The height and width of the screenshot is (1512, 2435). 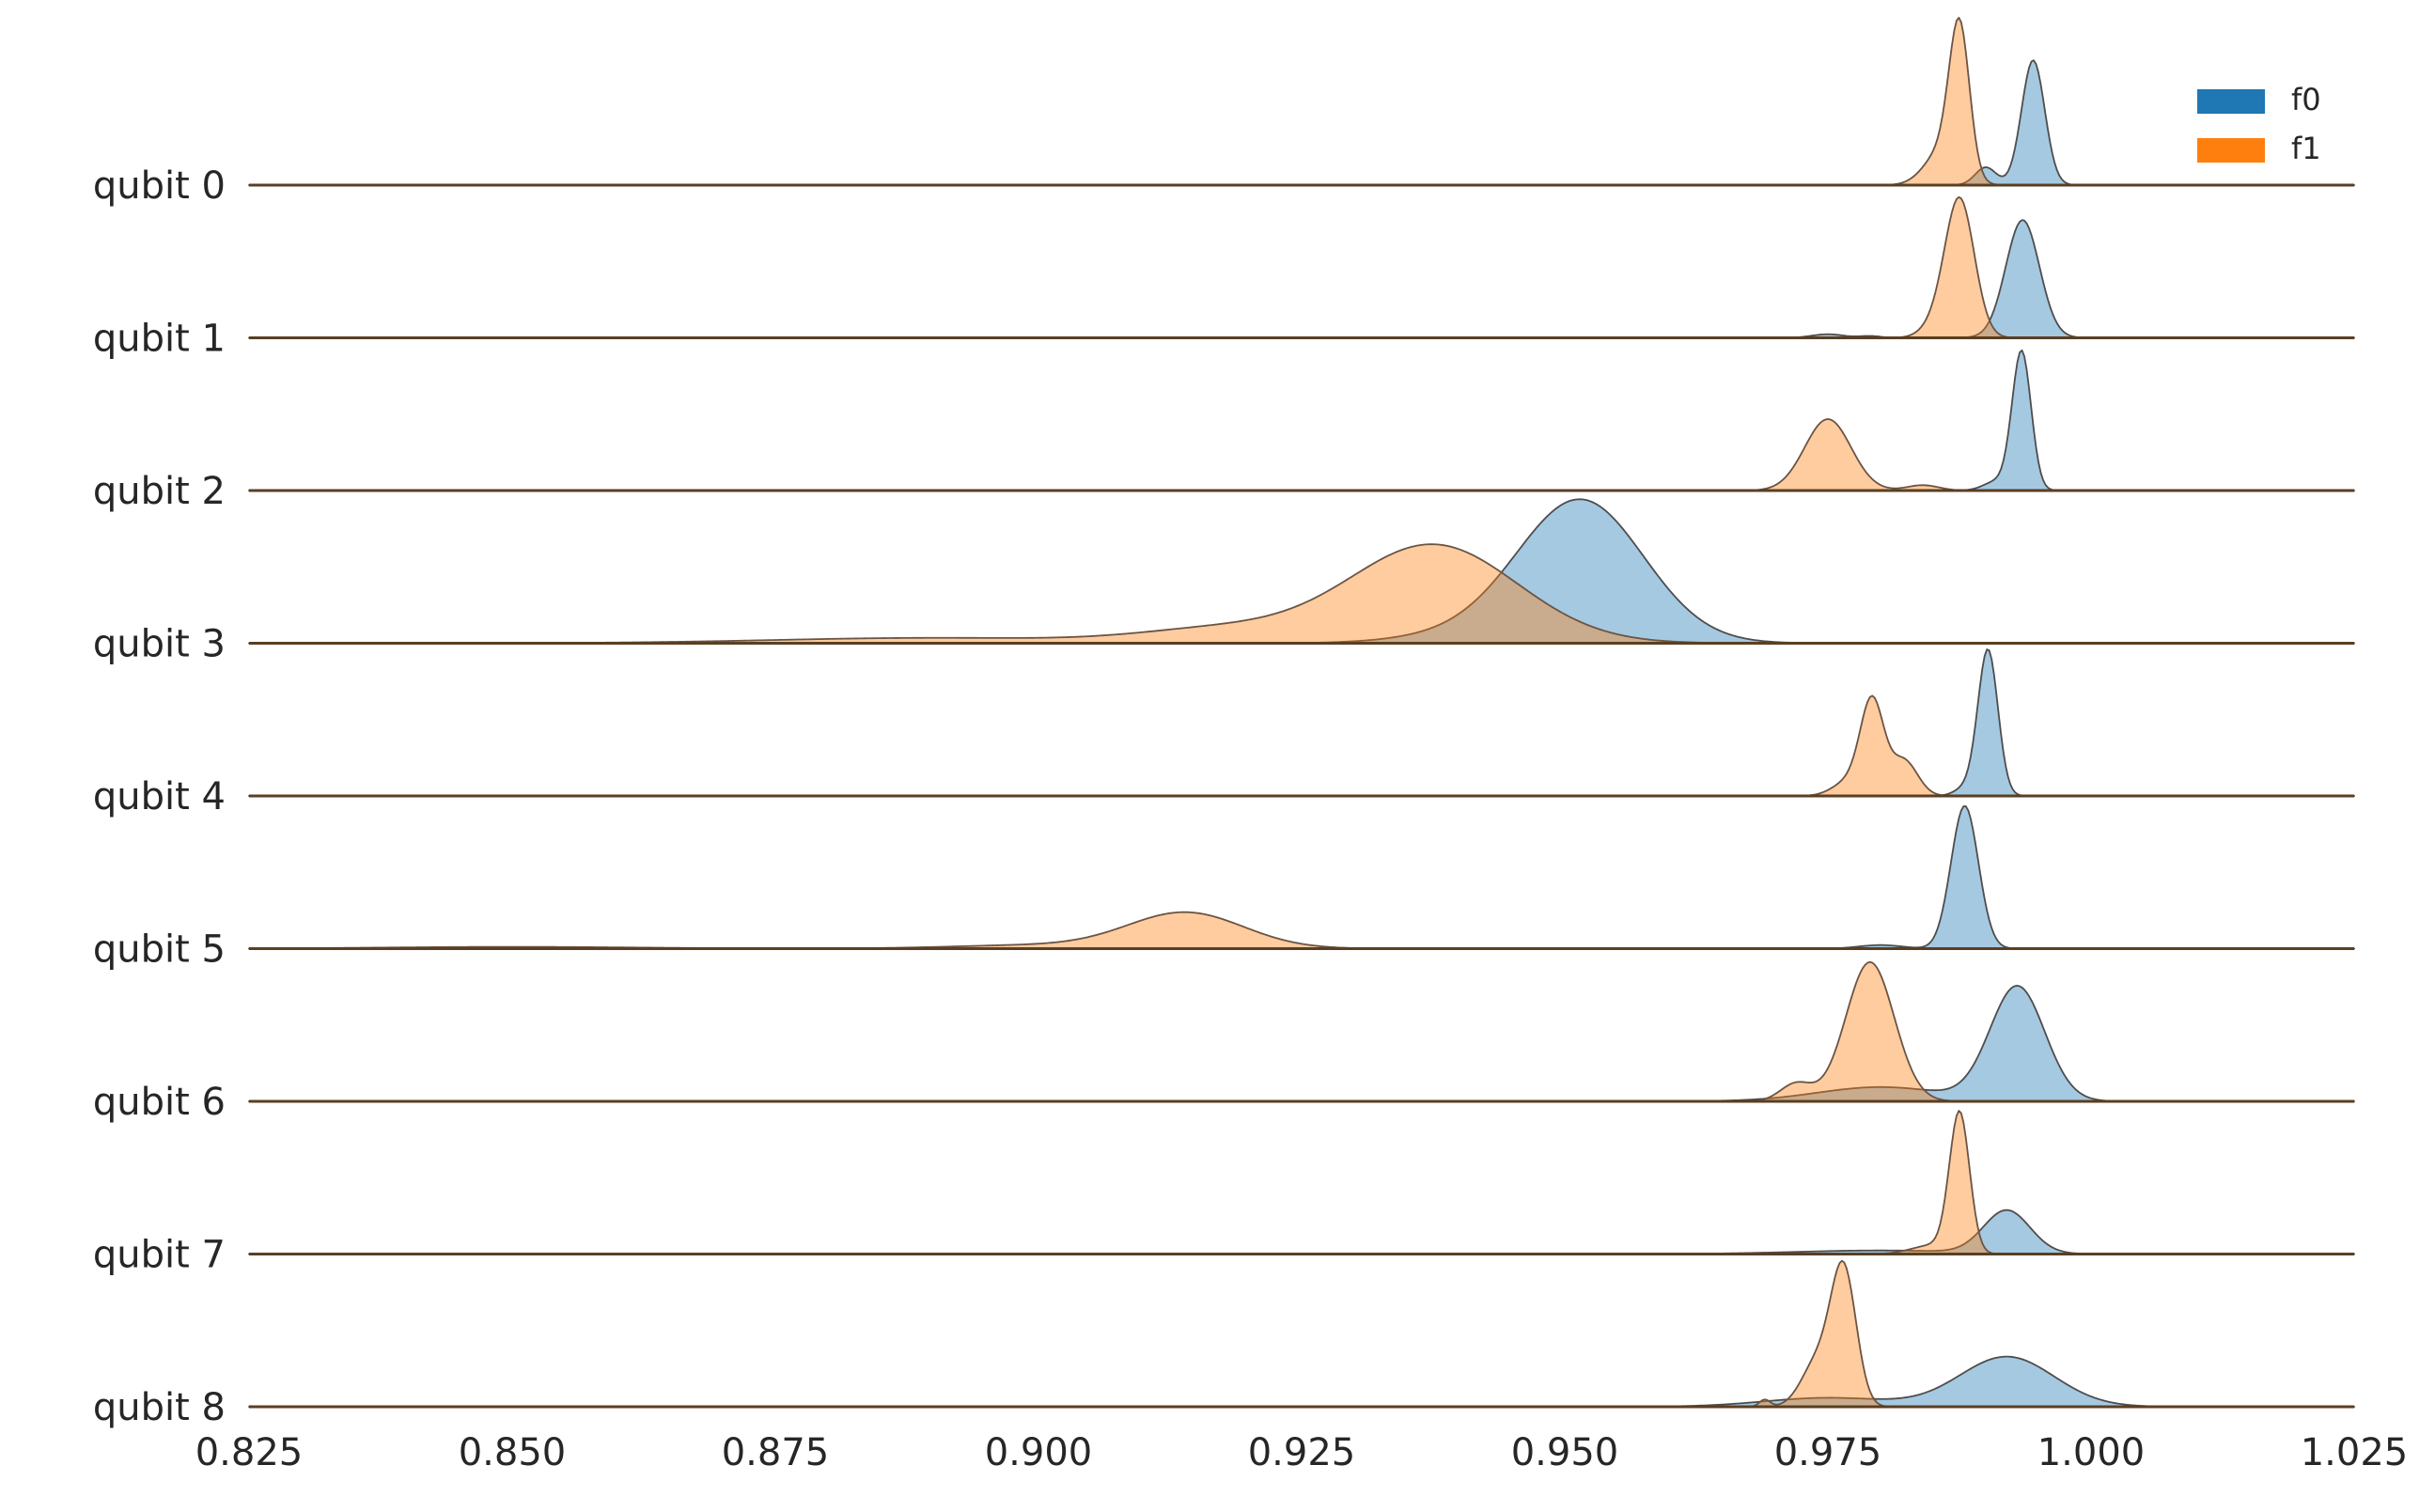 I want to click on legend-swatch-f1, so click(x=2231, y=150).